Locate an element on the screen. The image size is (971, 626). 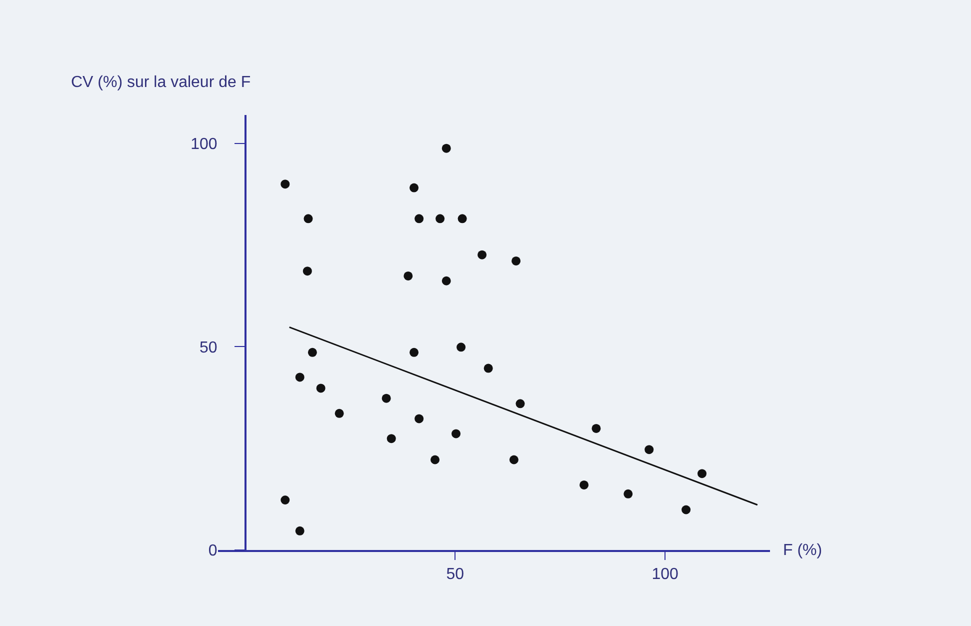
y-tick-label: 100 is located at coordinates (204, 145).